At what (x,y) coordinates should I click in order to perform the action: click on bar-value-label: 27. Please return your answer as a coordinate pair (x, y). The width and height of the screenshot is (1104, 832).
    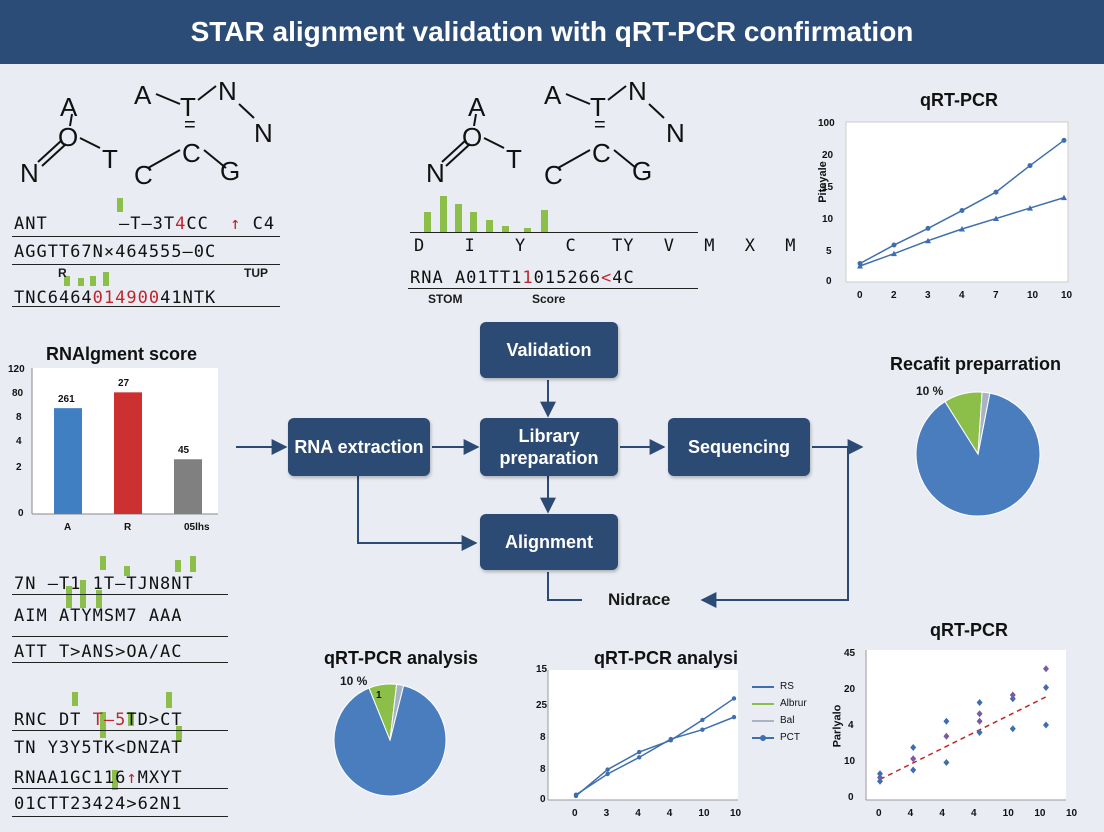
    Looking at the image, I should click on (124, 384).